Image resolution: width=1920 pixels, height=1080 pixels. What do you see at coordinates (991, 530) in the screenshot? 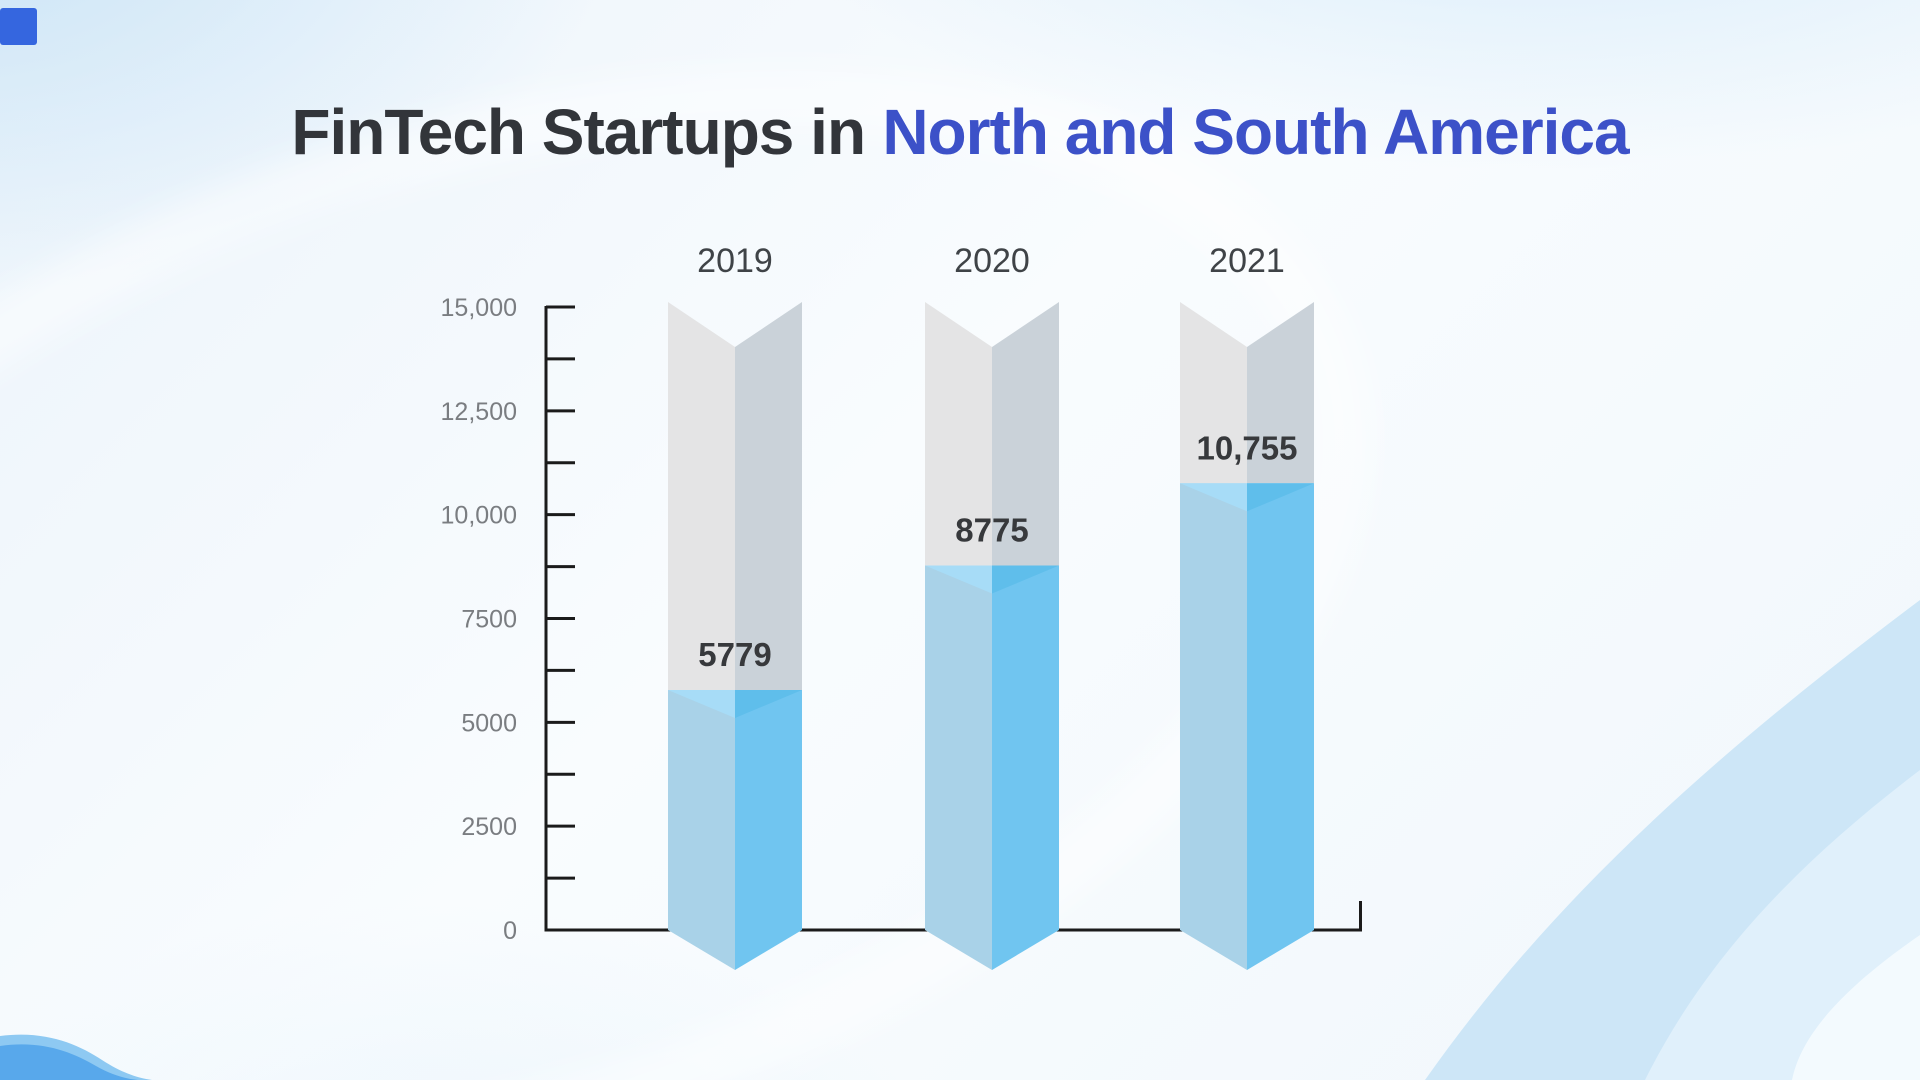
I see `bar-value-label: 8775` at bounding box center [991, 530].